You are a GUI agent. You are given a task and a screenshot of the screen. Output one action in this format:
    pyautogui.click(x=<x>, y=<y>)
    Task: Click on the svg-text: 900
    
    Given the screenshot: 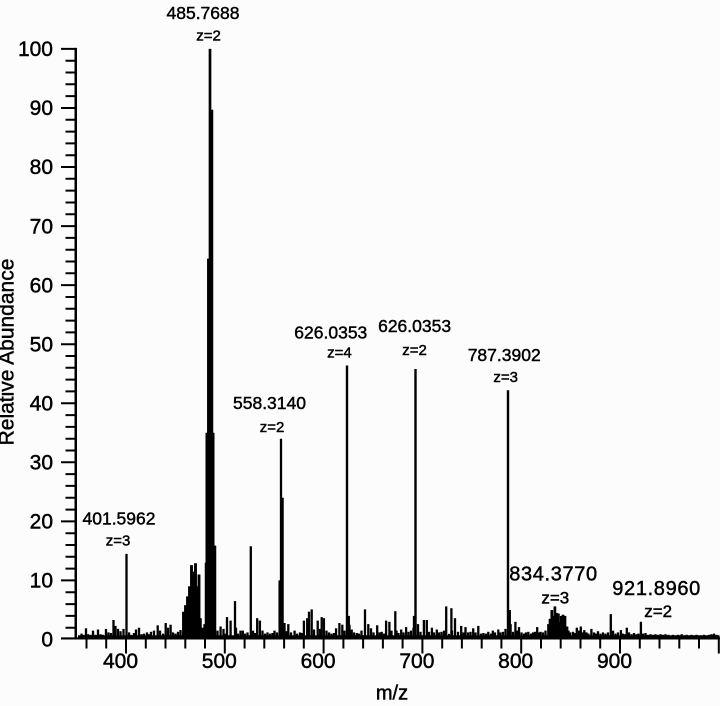 What is the action you would take?
    pyautogui.click(x=614, y=661)
    